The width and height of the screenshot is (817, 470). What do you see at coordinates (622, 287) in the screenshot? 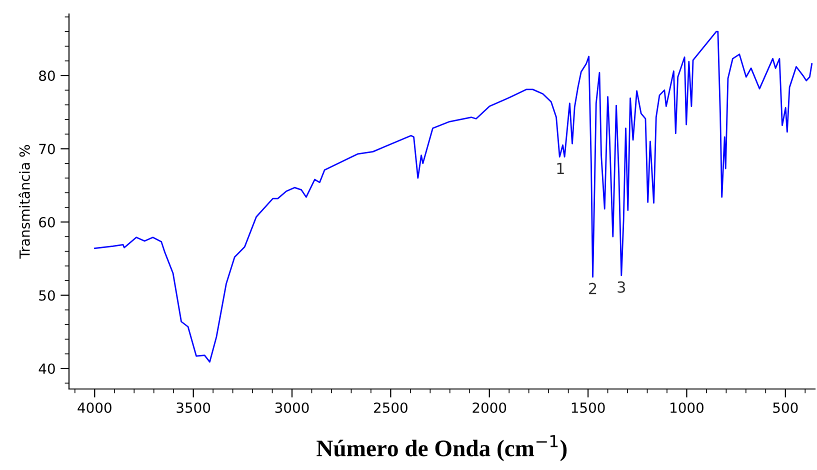
I see `annotation: 3` at bounding box center [622, 287].